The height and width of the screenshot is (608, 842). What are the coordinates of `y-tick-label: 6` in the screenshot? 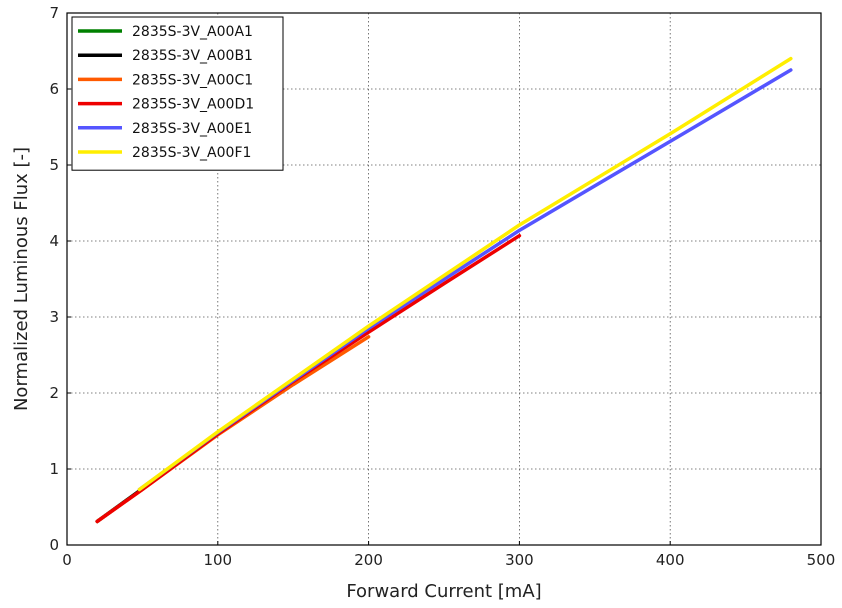 It's located at (54, 89).